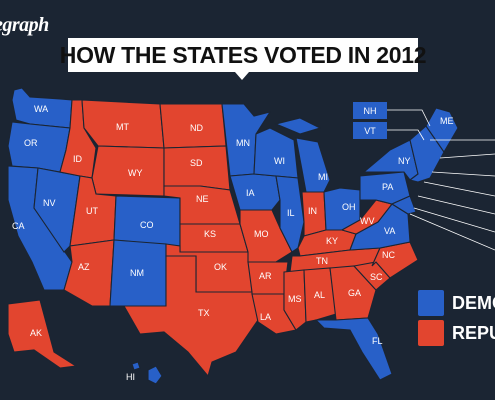 Image resolution: width=495 pixels, height=400 pixels. I want to click on state-FL, so click(353, 349).